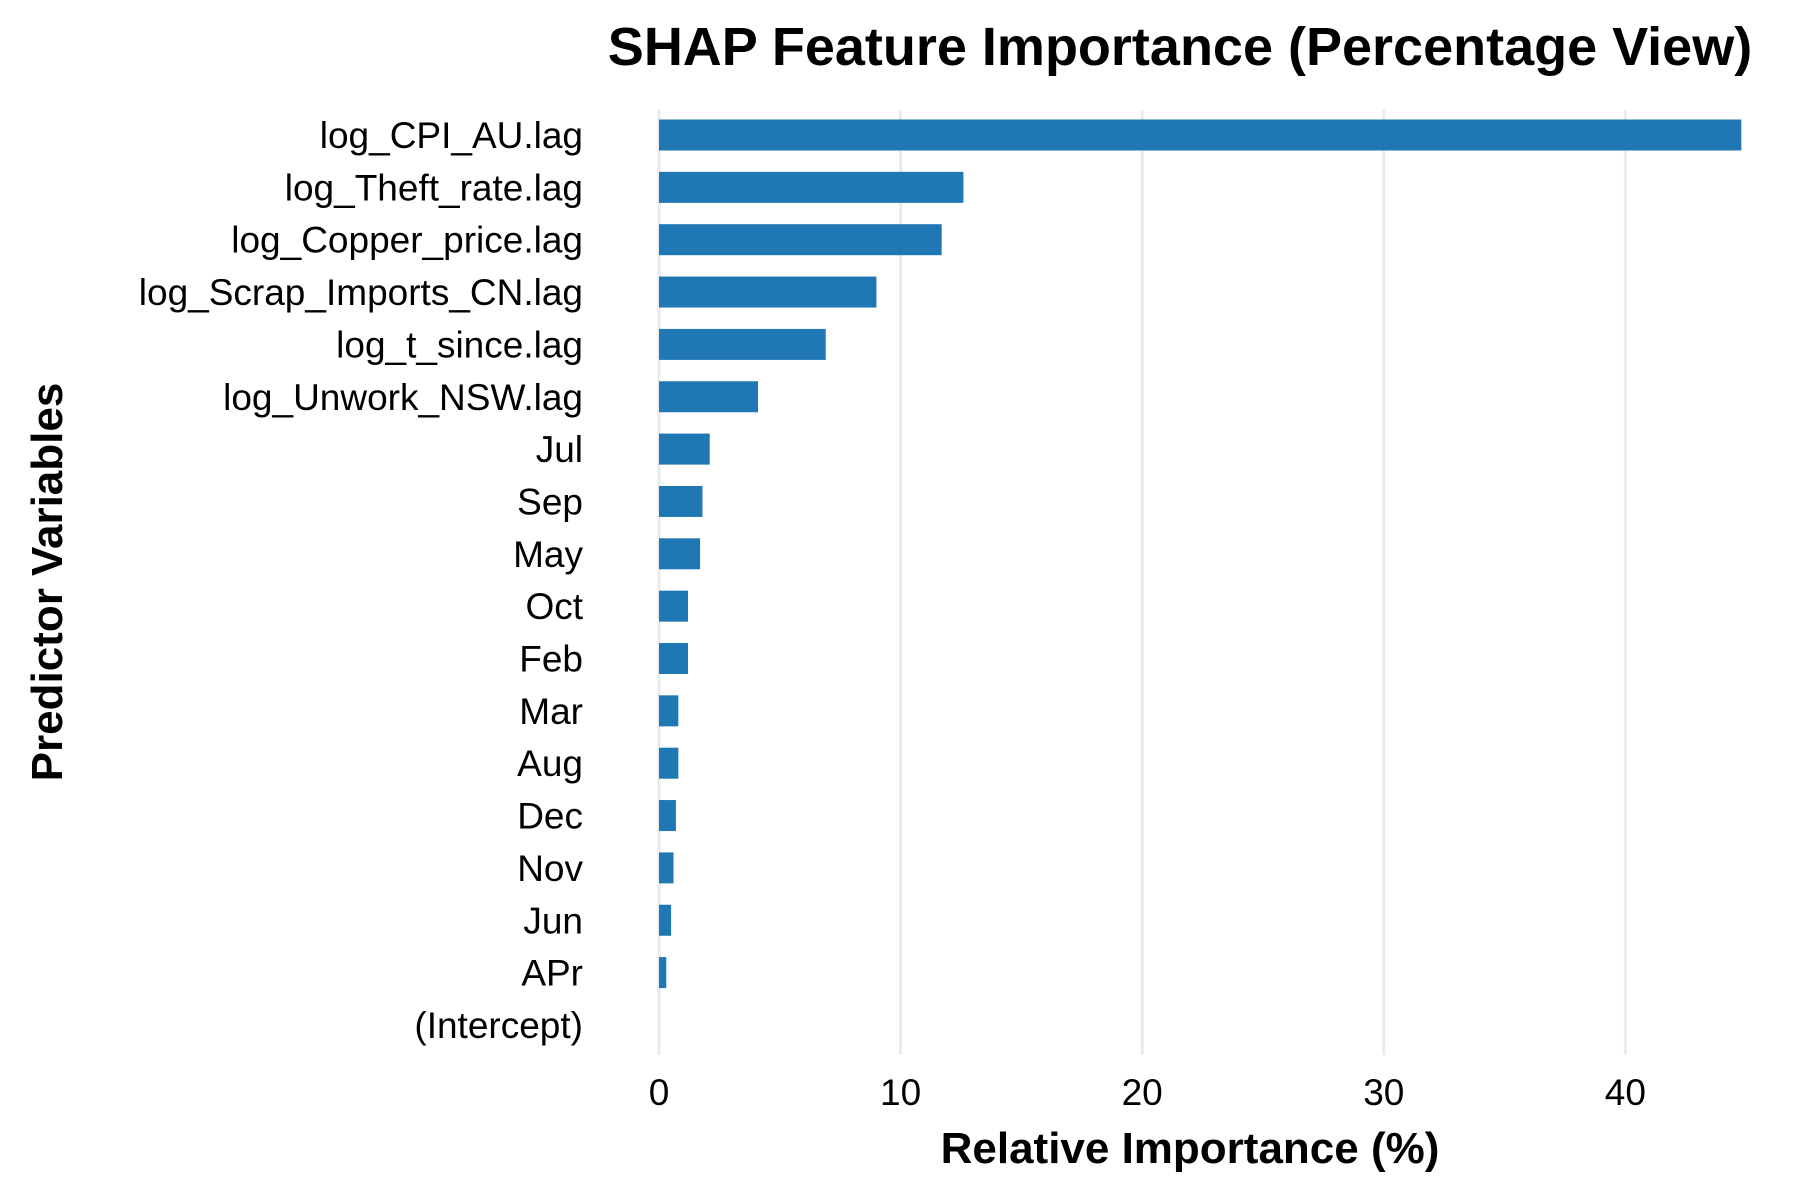 The image size is (1800, 1200). What do you see at coordinates (1625, 1092) in the screenshot?
I see `x-tick-label: 40` at bounding box center [1625, 1092].